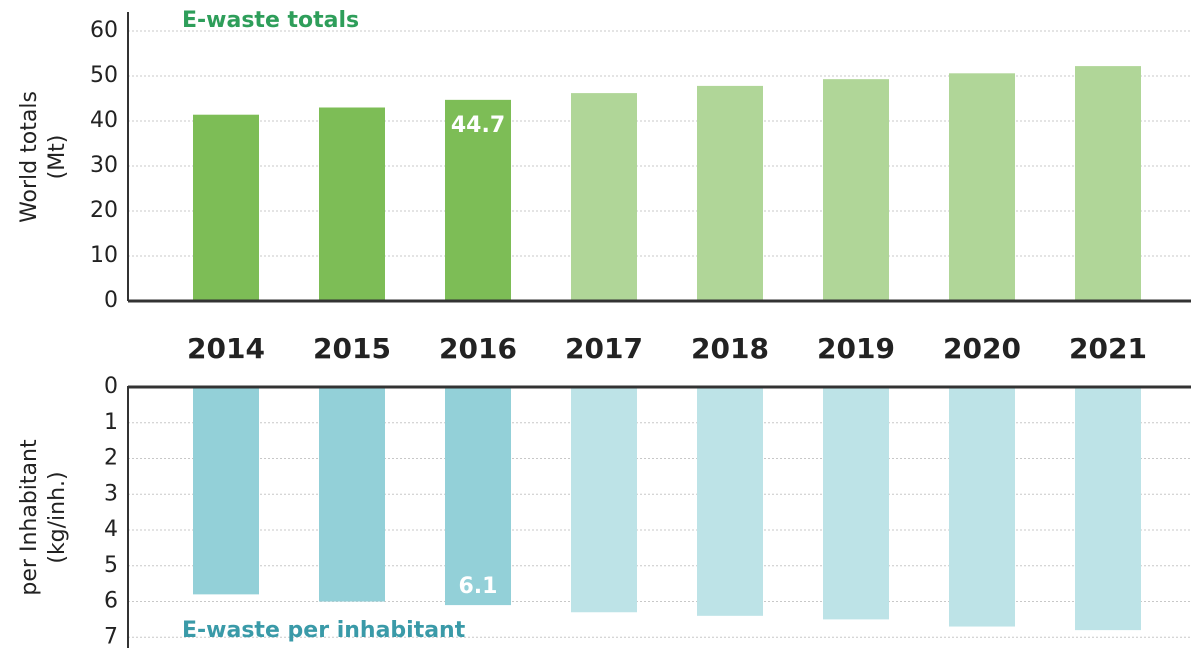  What do you see at coordinates (104, 255) in the screenshot?
I see `y-tick-label: 10` at bounding box center [104, 255].